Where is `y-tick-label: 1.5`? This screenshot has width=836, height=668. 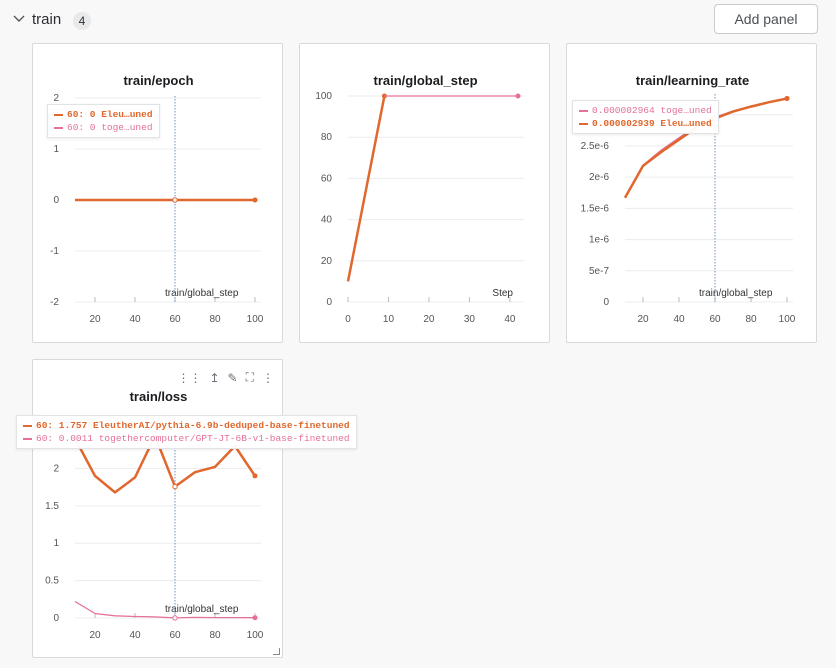
y-tick-label: 1.5 is located at coordinates (52, 506).